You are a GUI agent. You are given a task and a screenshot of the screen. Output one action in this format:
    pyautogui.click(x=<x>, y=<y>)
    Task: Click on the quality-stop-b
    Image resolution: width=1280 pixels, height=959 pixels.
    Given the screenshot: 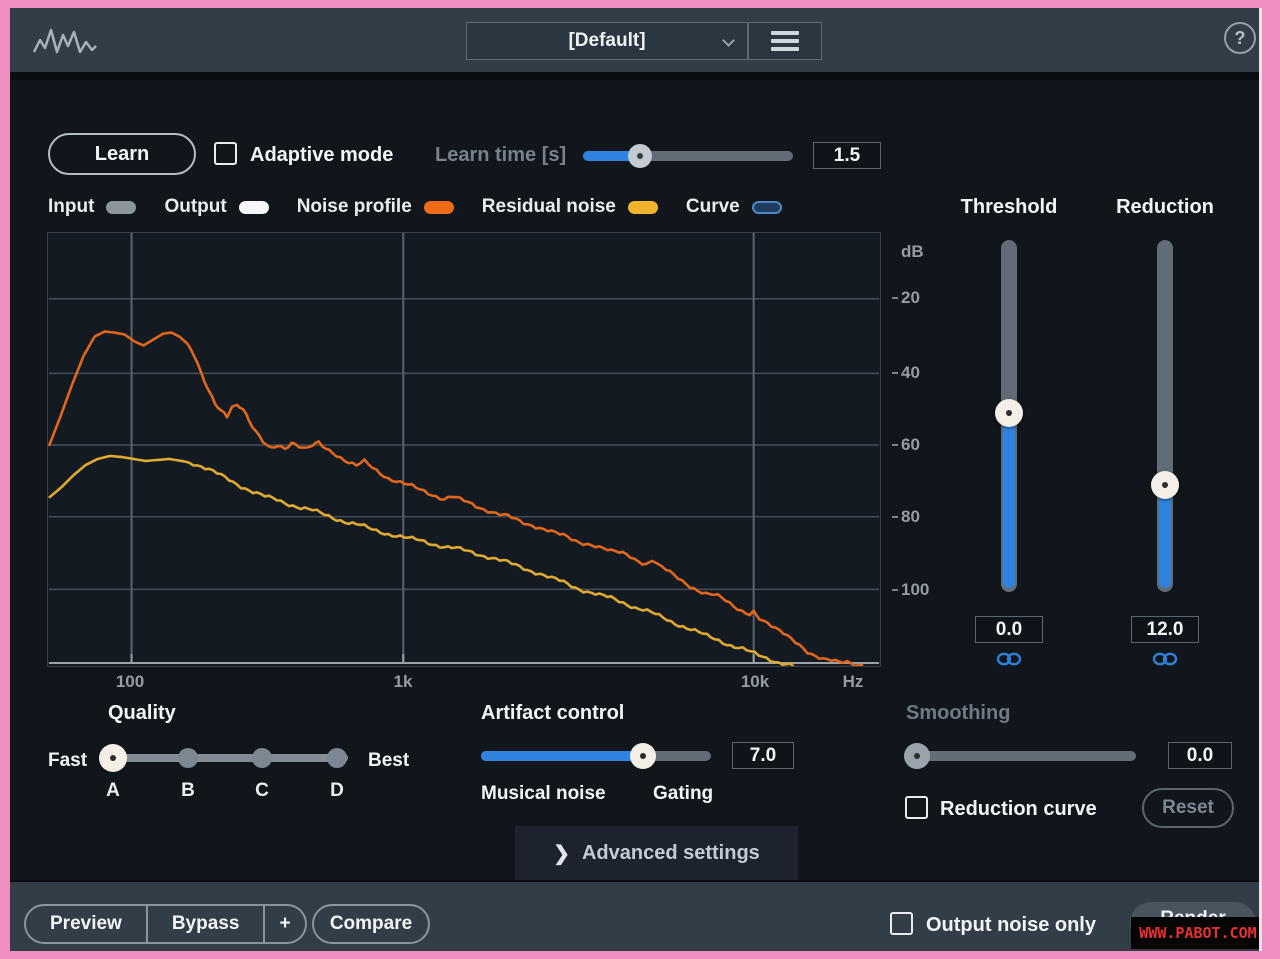 What is the action you would take?
    pyautogui.click(x=188, y=758)
    